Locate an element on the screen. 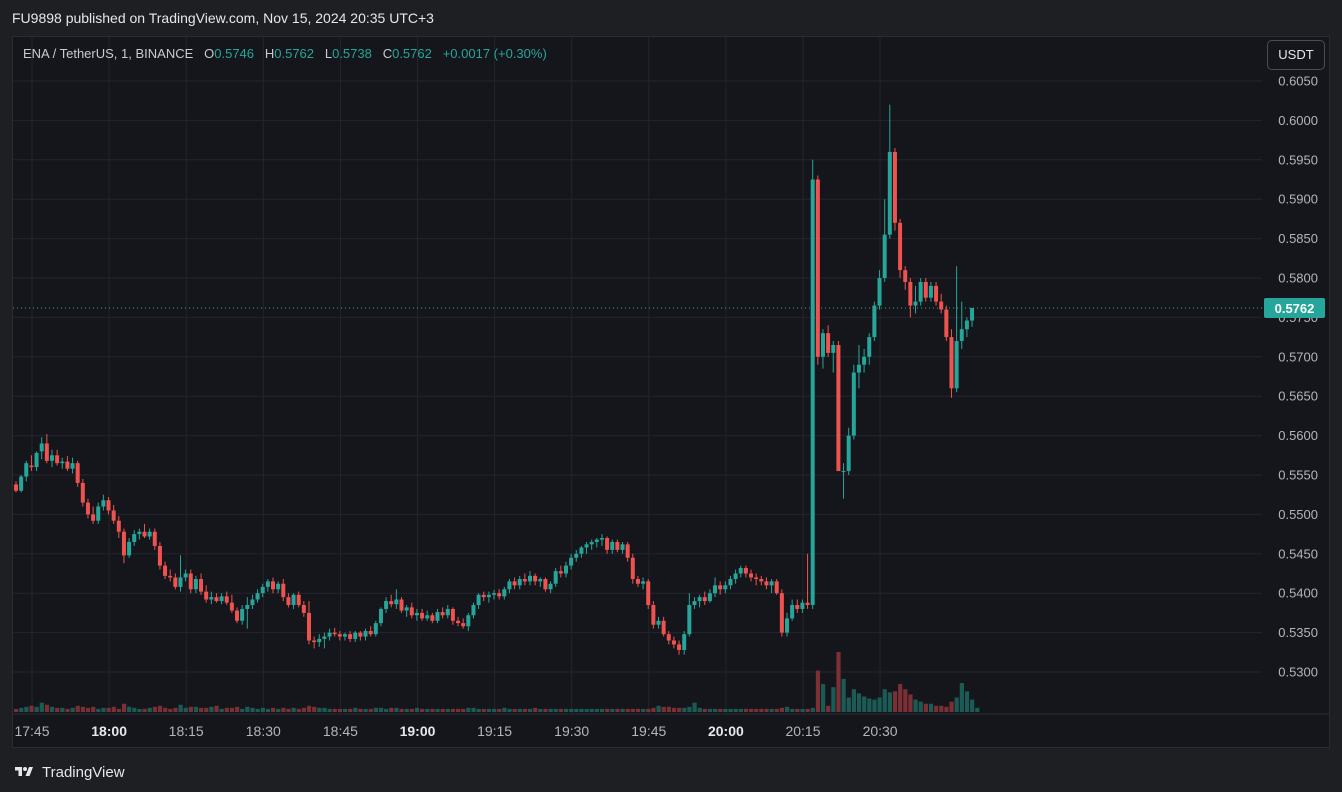 The height and width of the screenshot is (792, 1342). x-tick-label: 19:00 is located at coordinates (418, 731).